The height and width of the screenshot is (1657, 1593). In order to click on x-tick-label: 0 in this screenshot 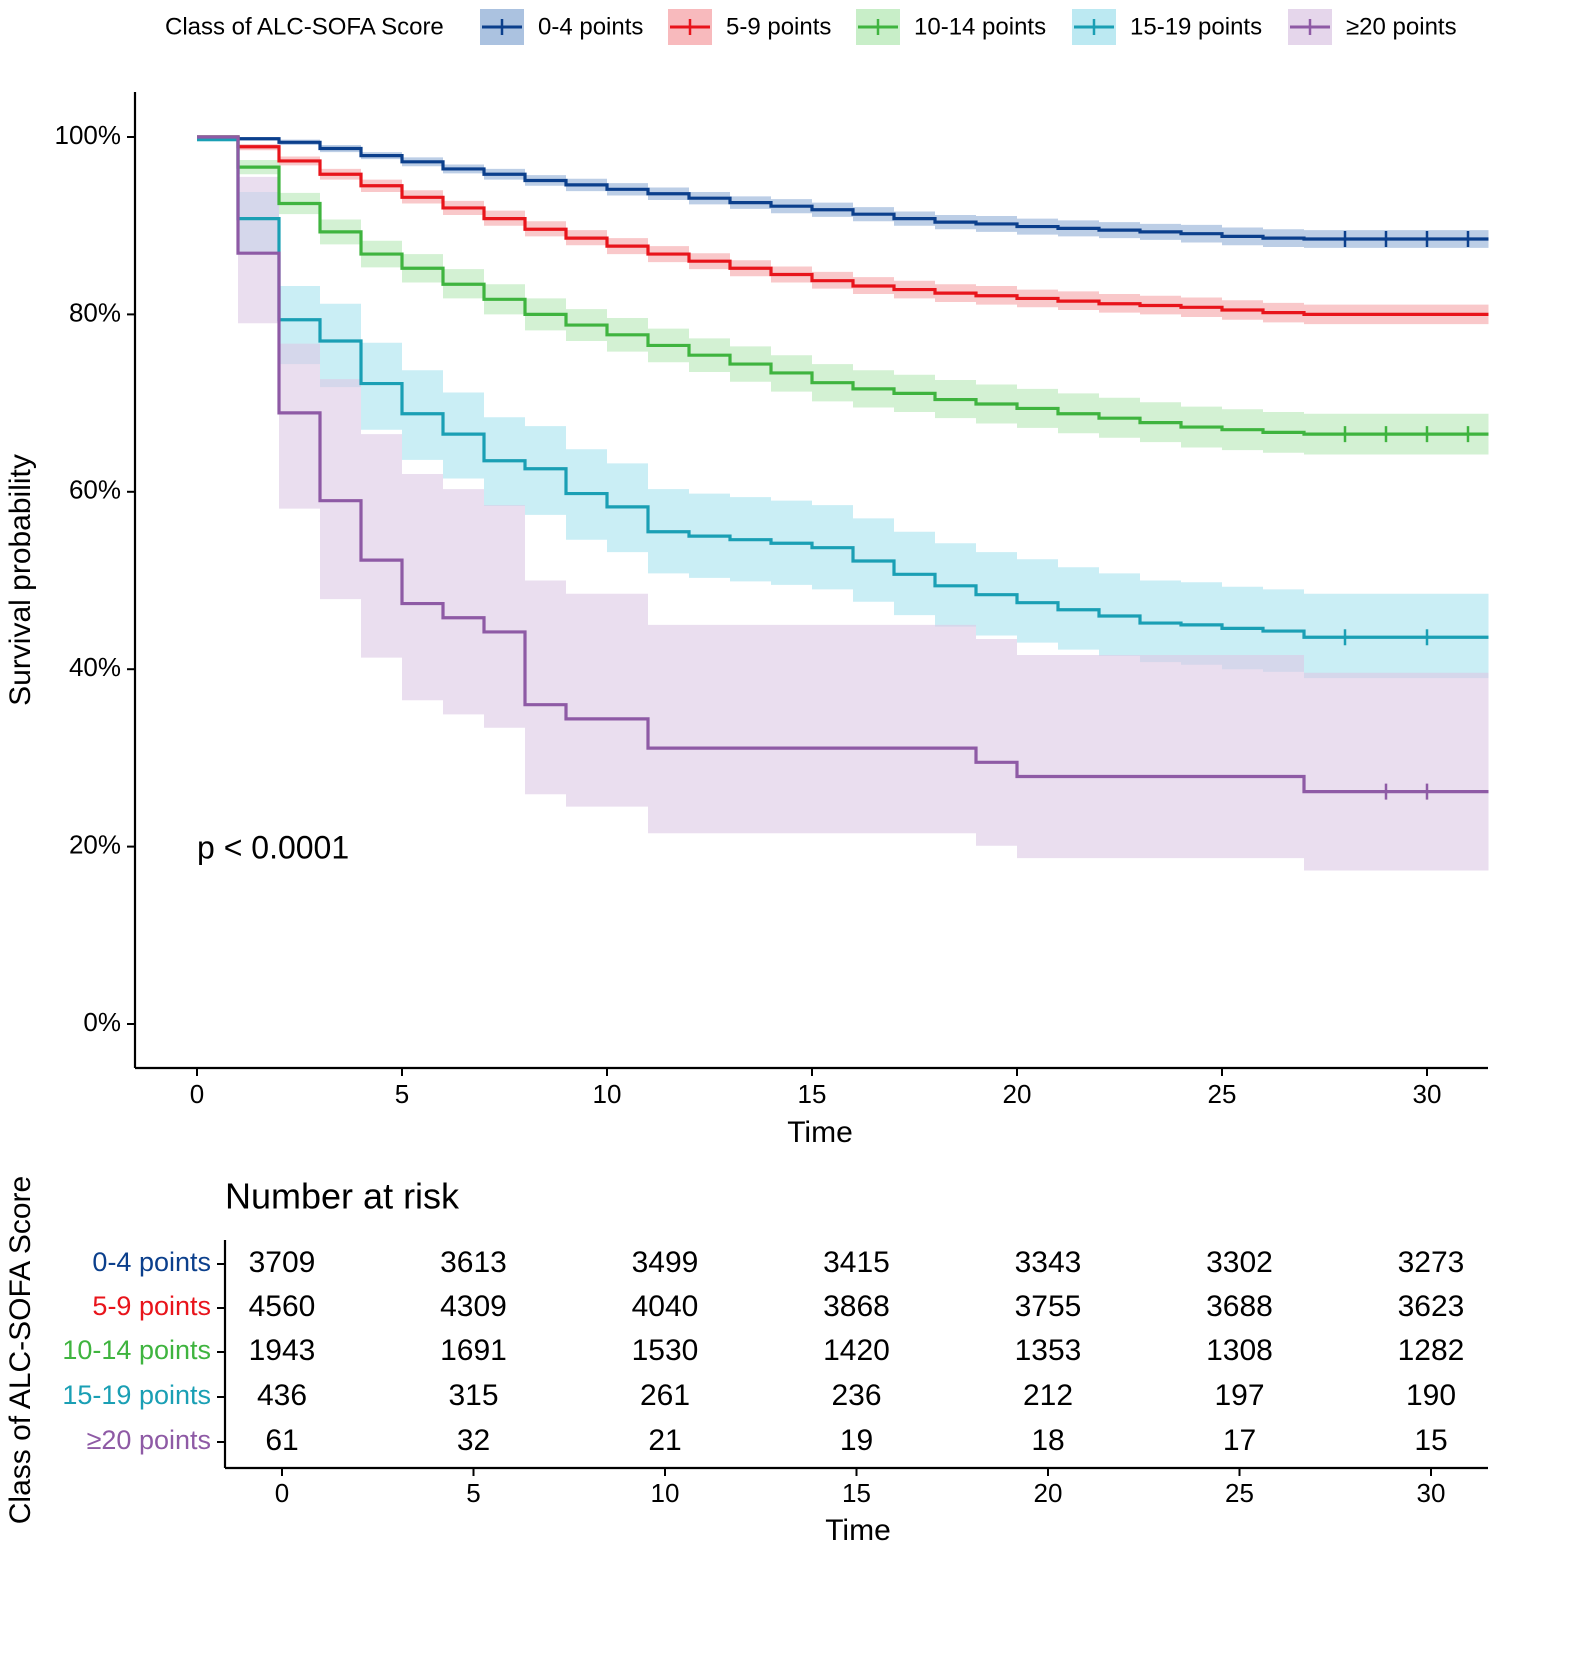, I will do `click(197, 1094)`.